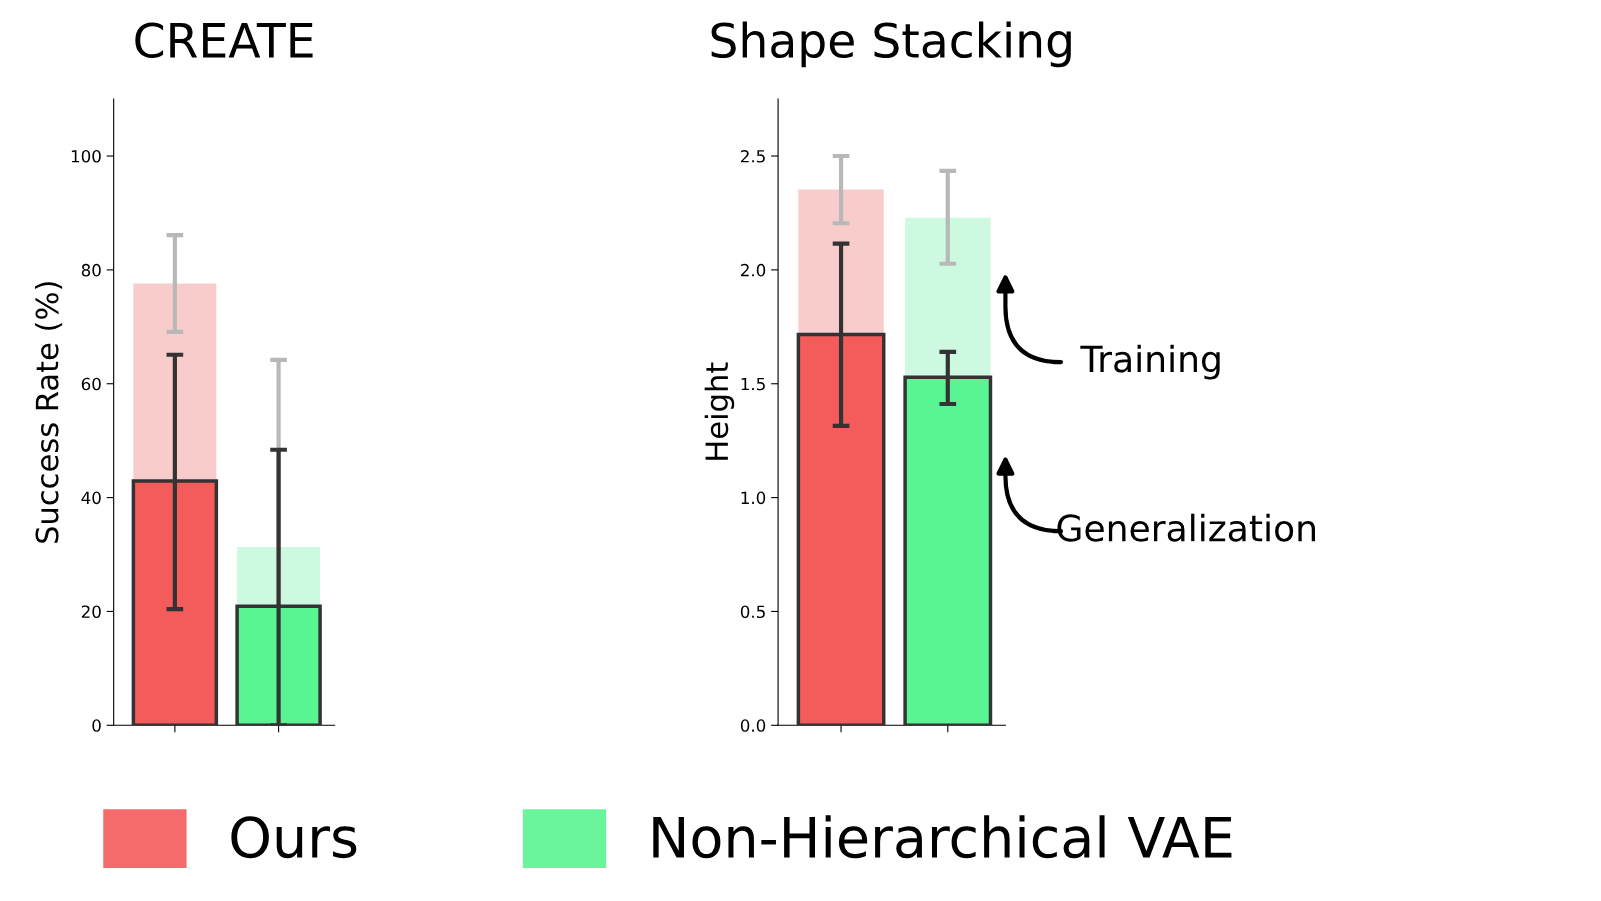 Image resolution: width=1601 pixels, height=901 pixels. Describe the element at coordinates (753, 498) in the screenshot. I see `y-tick-label: 1.0` at that location.